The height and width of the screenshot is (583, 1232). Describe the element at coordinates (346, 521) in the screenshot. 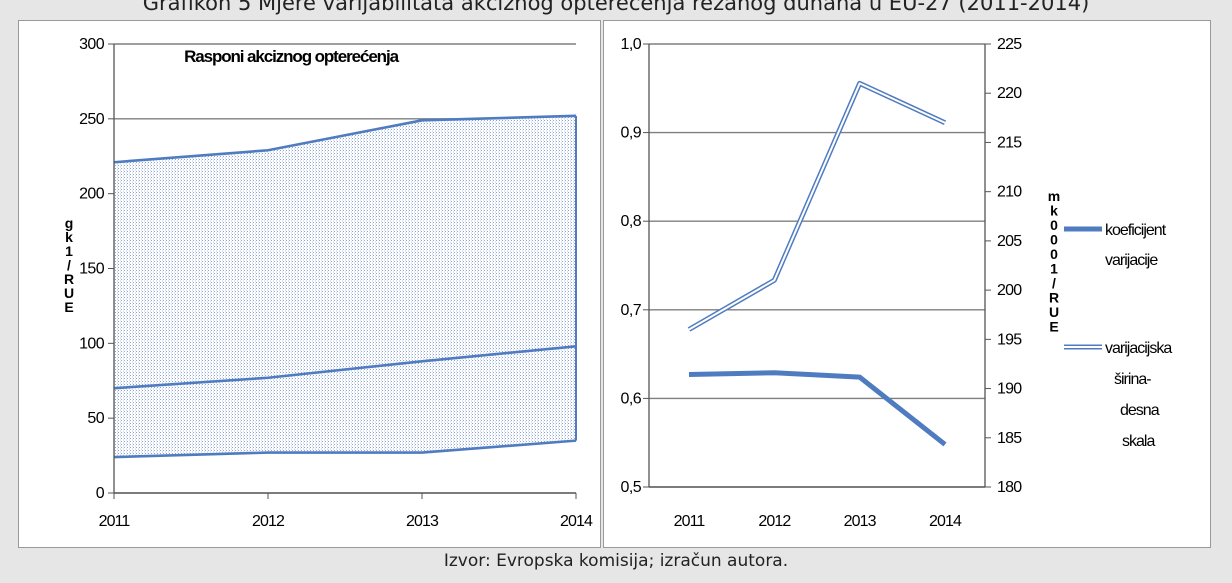

I see `left-x-tick-labels: 2011 2012 2013 2014` at that location.